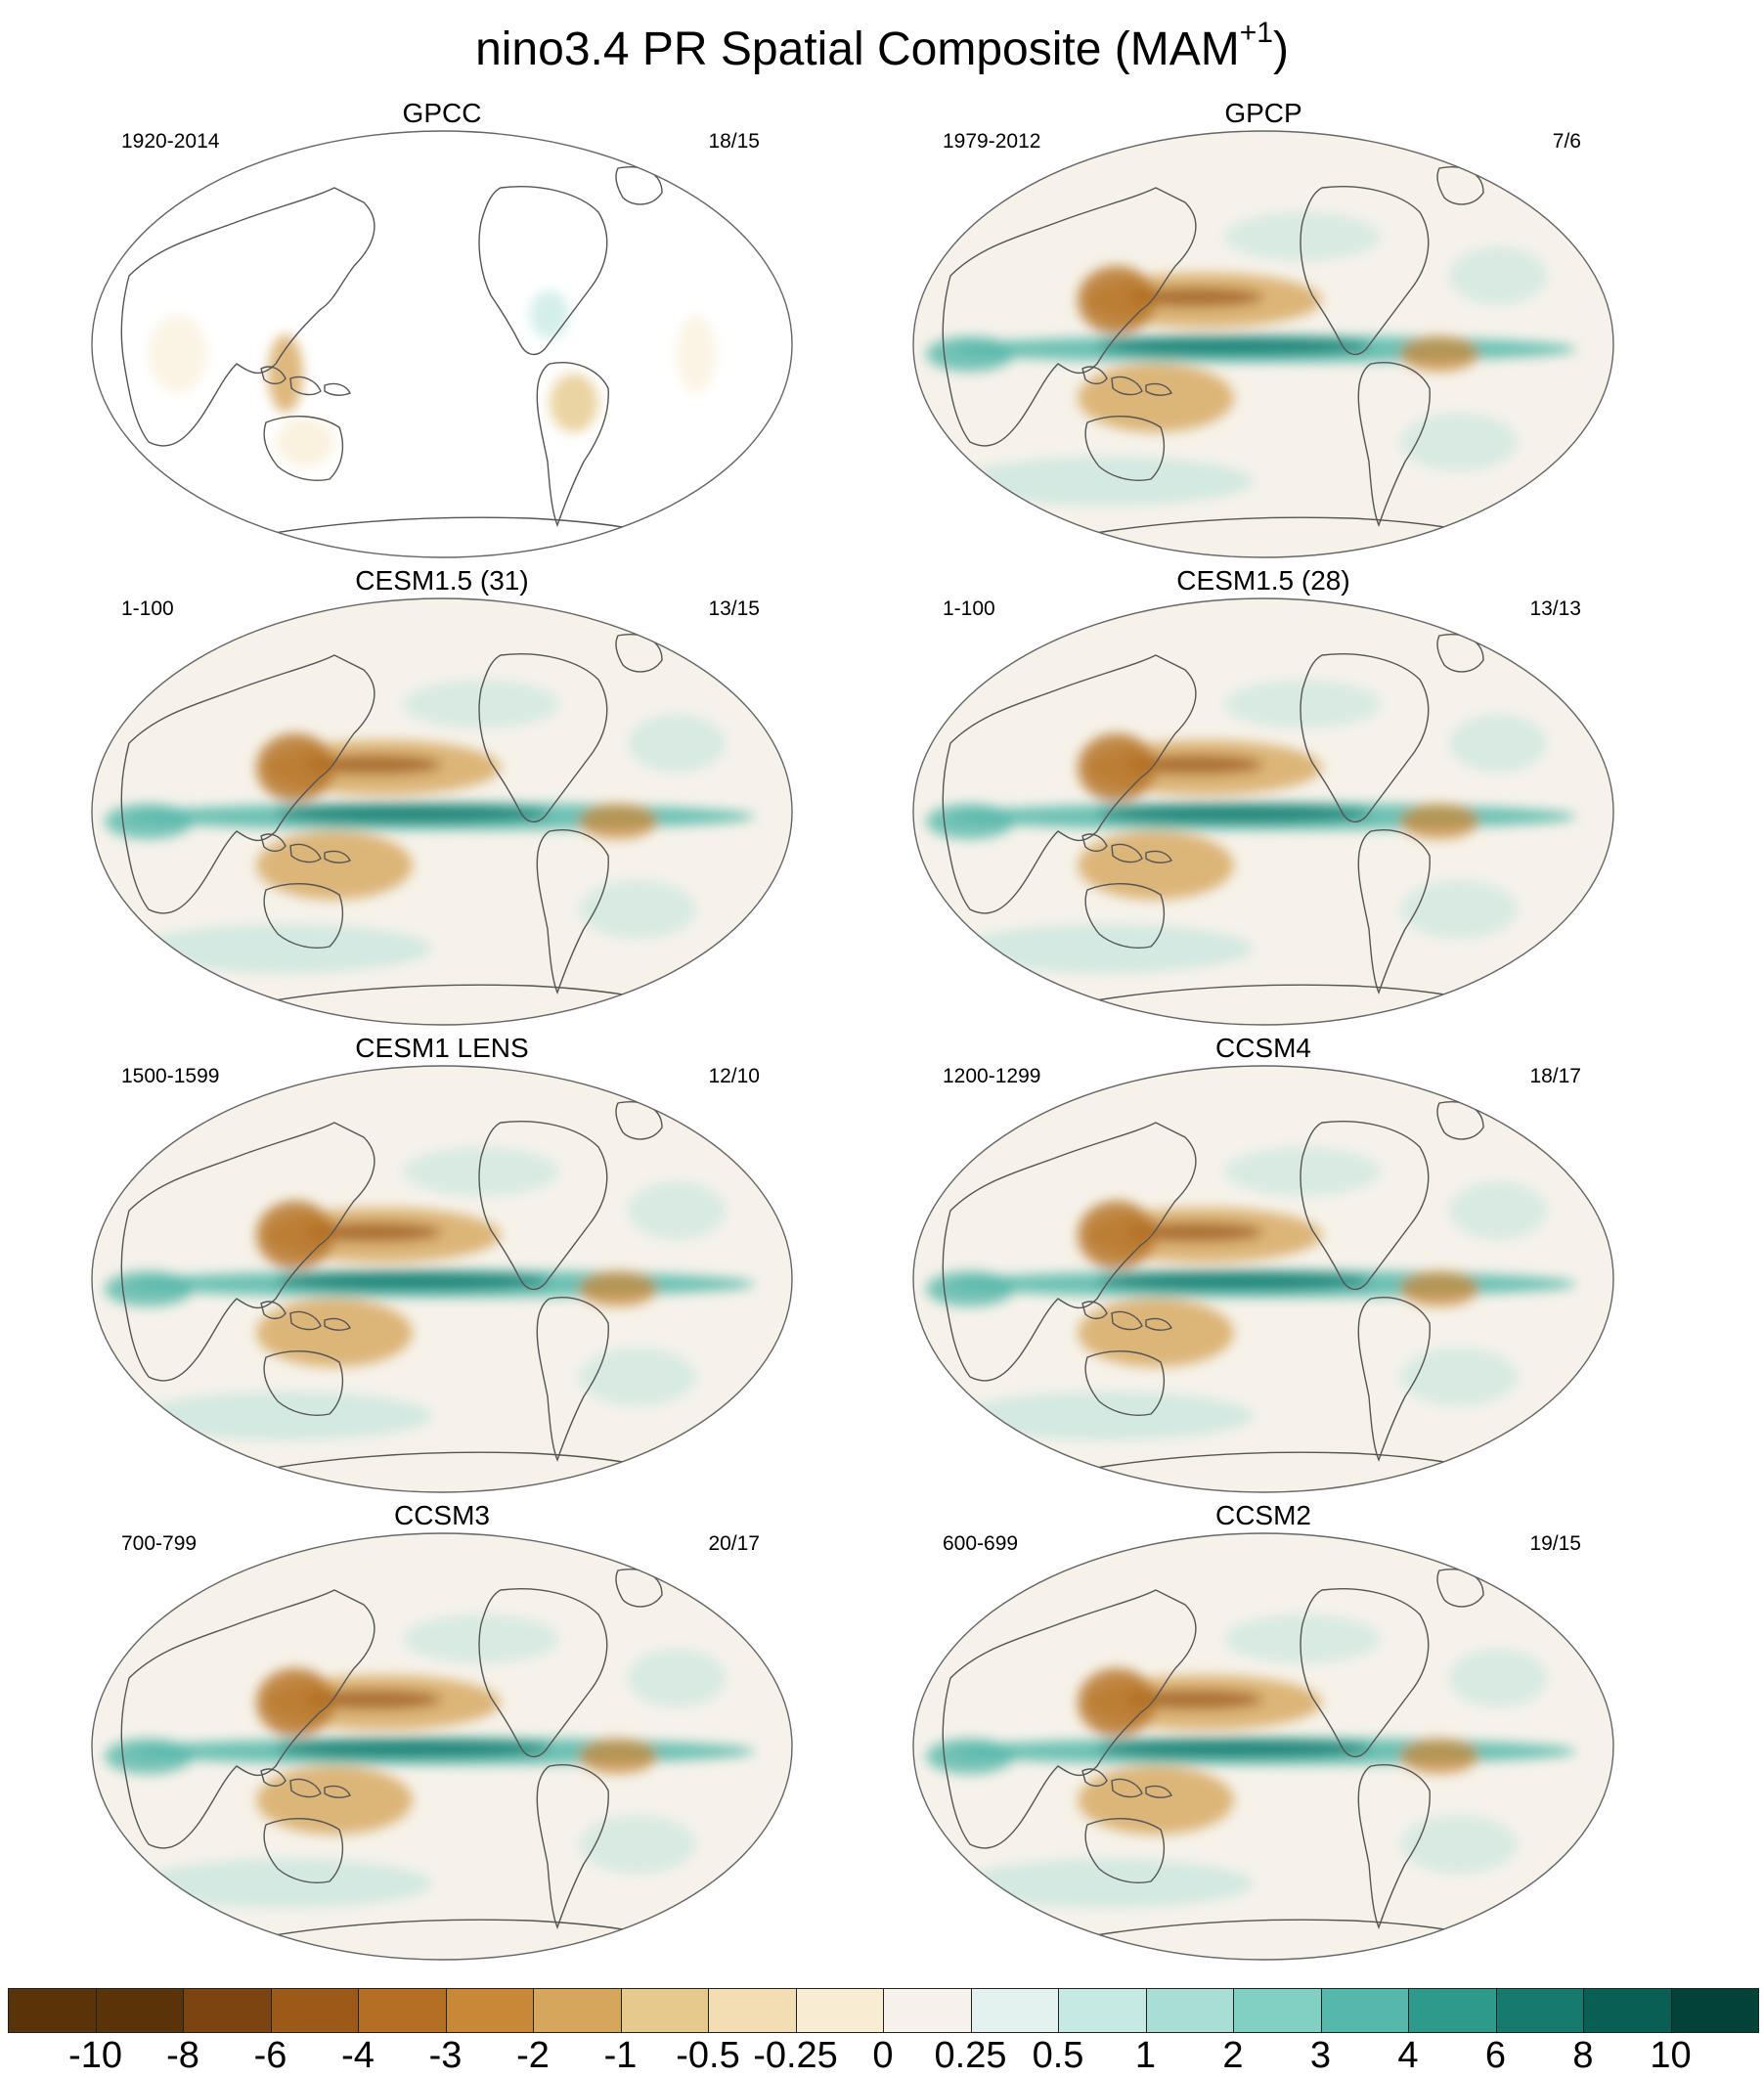 Image resolution: width=1764 pixels, height=2078 pixels. Describe the element at coordinates (445, 2055) in the screenshot. I see `colorbar-tick-label: -3` at that location.